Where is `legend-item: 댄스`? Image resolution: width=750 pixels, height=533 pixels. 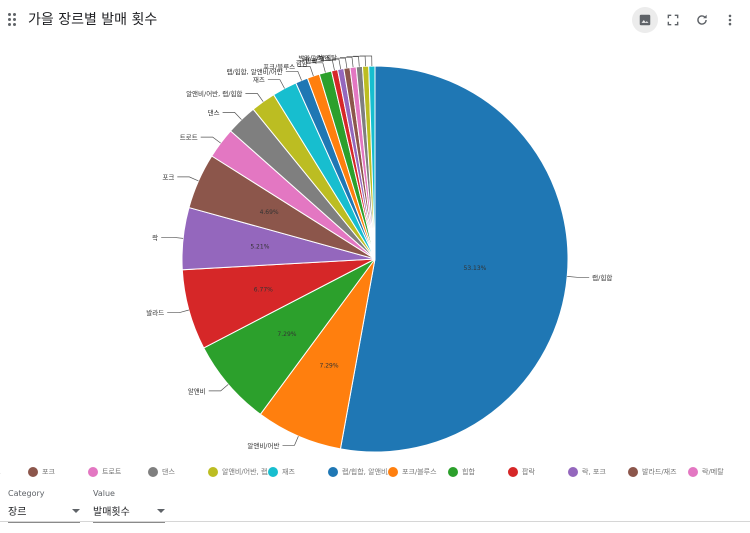 legend-item: 댄스 is located at coordinates (178, 472).